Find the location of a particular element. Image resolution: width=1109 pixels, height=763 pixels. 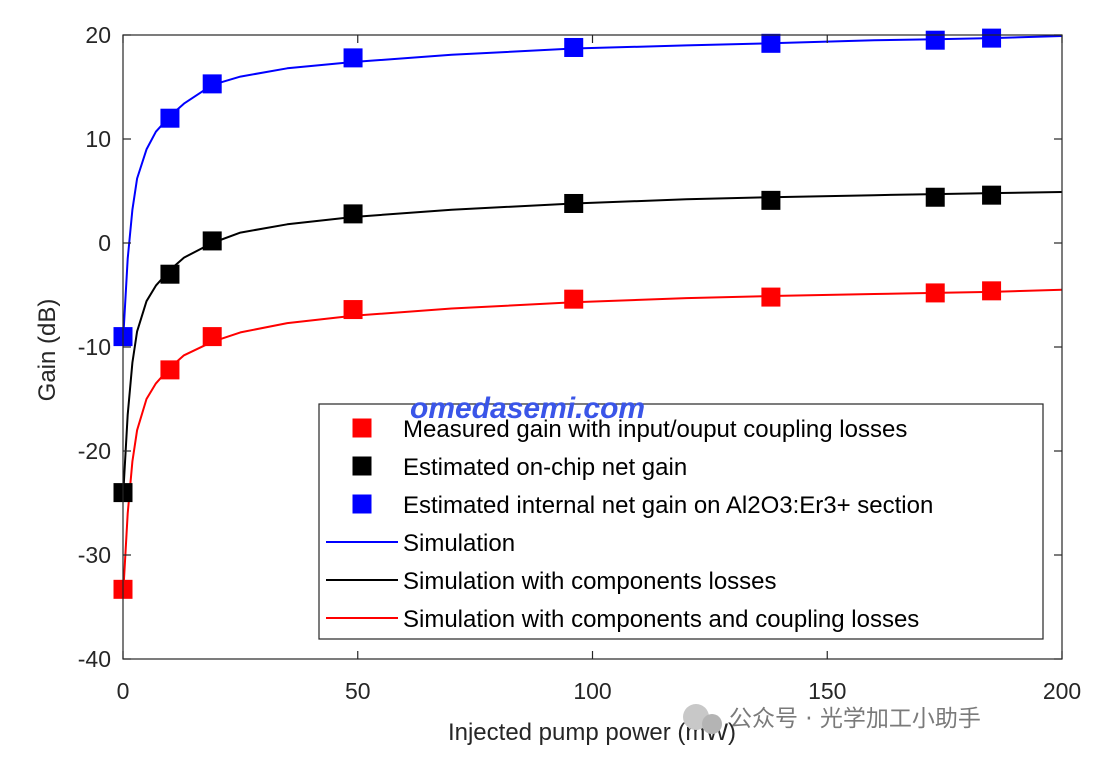

x-tick-label: 50 is located at coordinates (358, 691).